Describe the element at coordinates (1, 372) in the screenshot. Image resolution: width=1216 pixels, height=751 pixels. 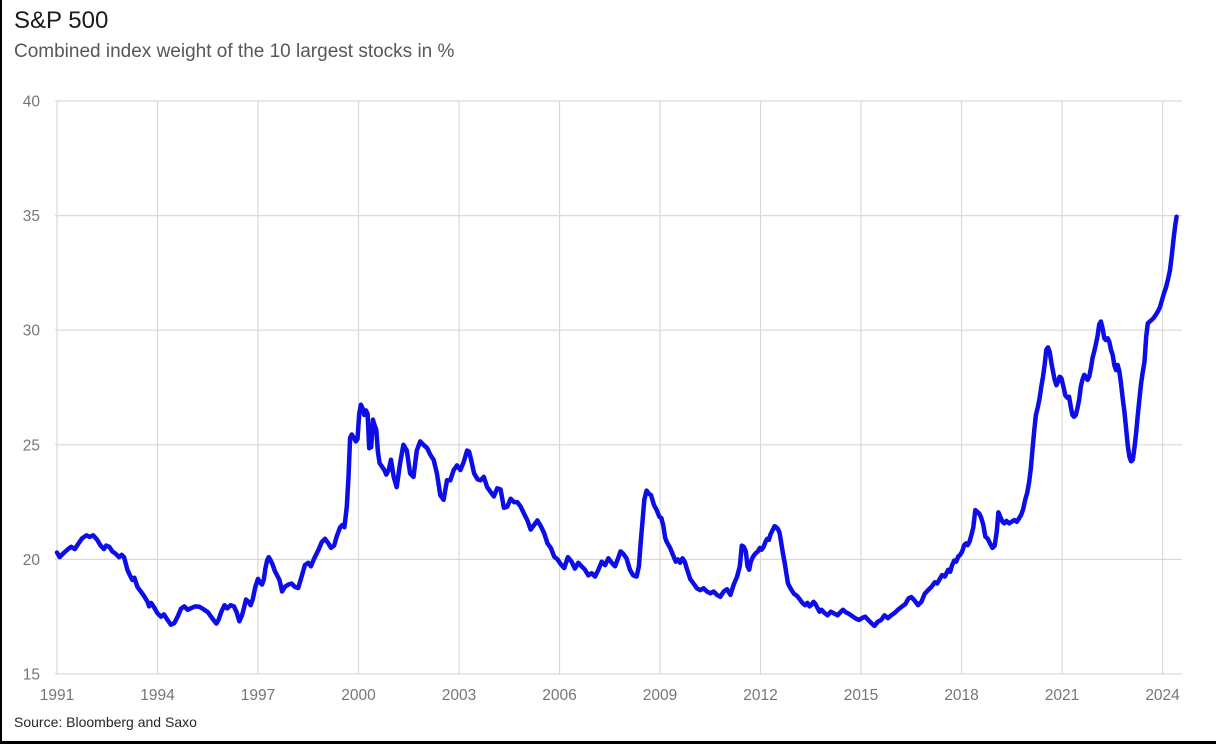
I see `left-frame-border` at that location.